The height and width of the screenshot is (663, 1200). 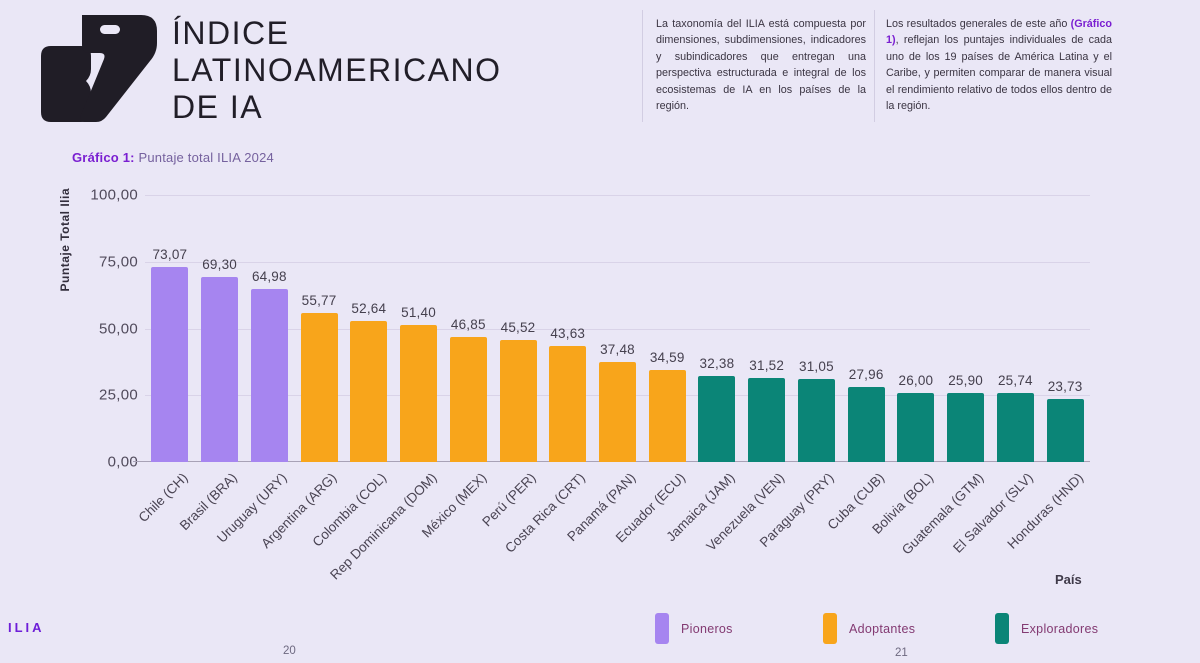 I want to click on bar-slot: 31,05, so click(x=817, y=328).